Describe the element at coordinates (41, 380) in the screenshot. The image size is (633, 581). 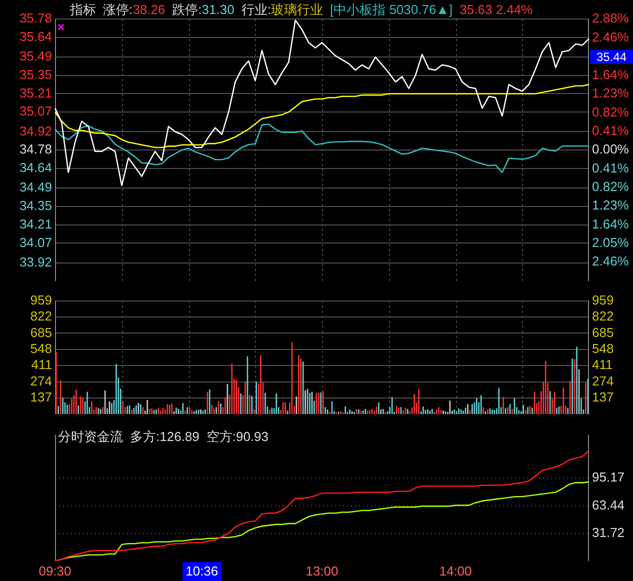
I see `y-tick-label: 274` at that location.